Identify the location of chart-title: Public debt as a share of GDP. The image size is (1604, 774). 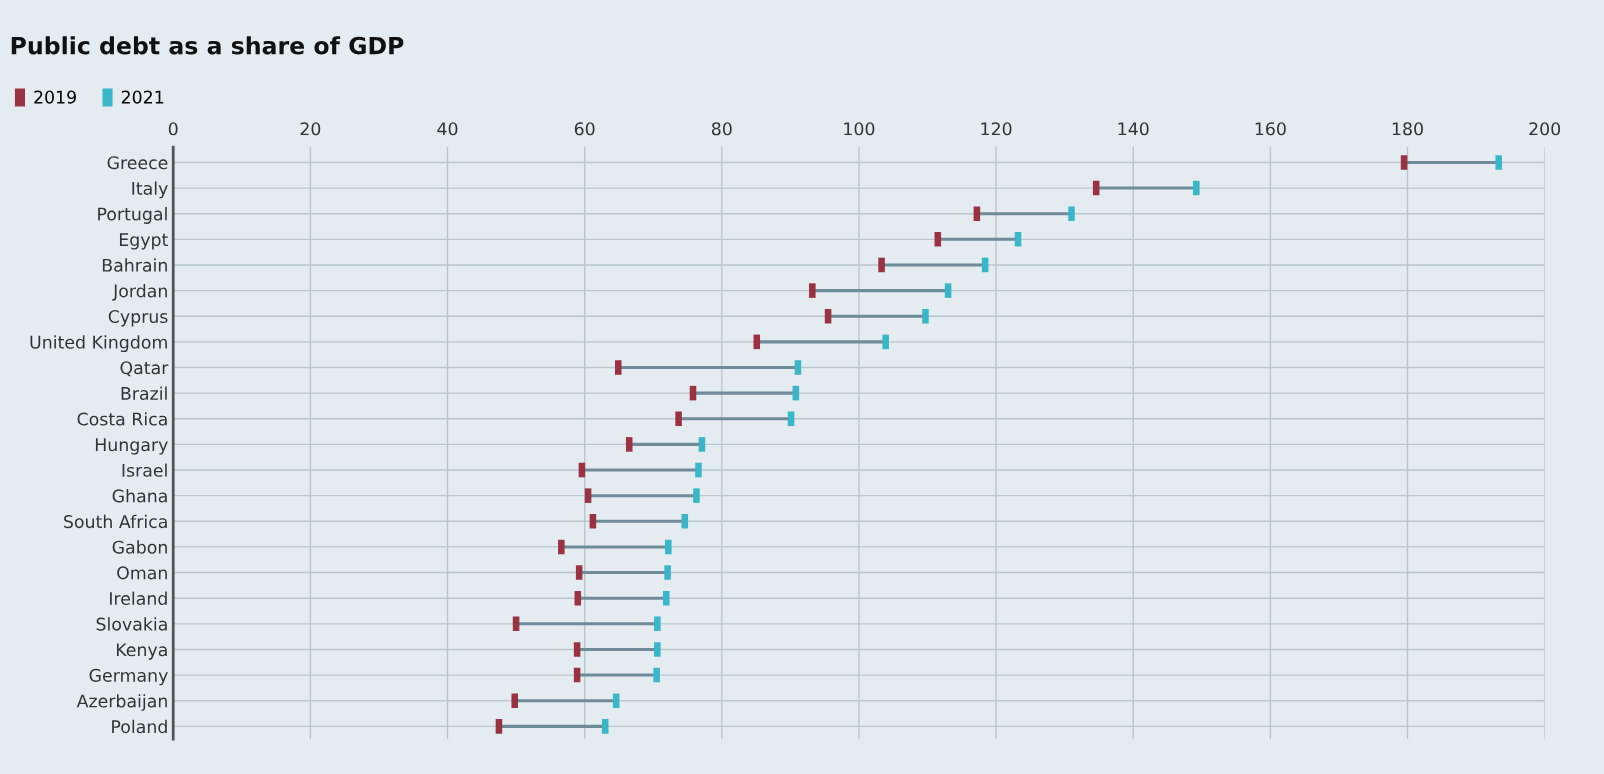
(207, 45).